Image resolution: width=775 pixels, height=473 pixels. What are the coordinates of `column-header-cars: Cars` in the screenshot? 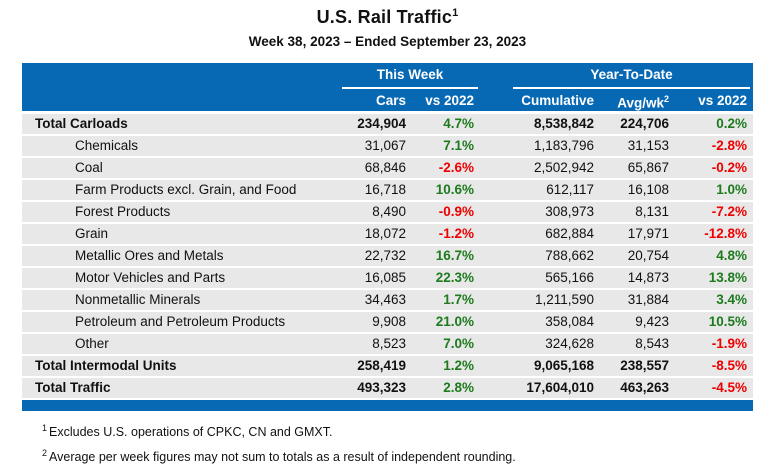 It's located at (390, 101).